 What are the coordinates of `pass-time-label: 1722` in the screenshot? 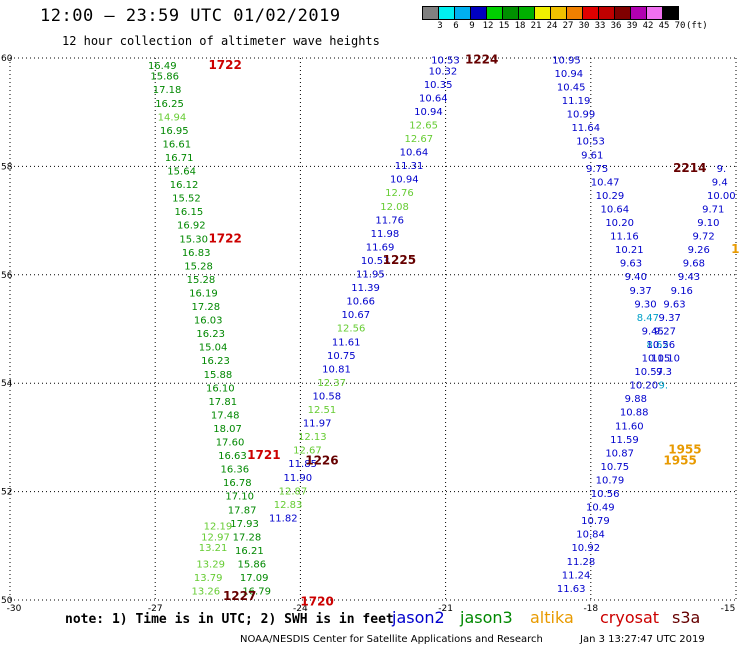 It's located at (224, 238).